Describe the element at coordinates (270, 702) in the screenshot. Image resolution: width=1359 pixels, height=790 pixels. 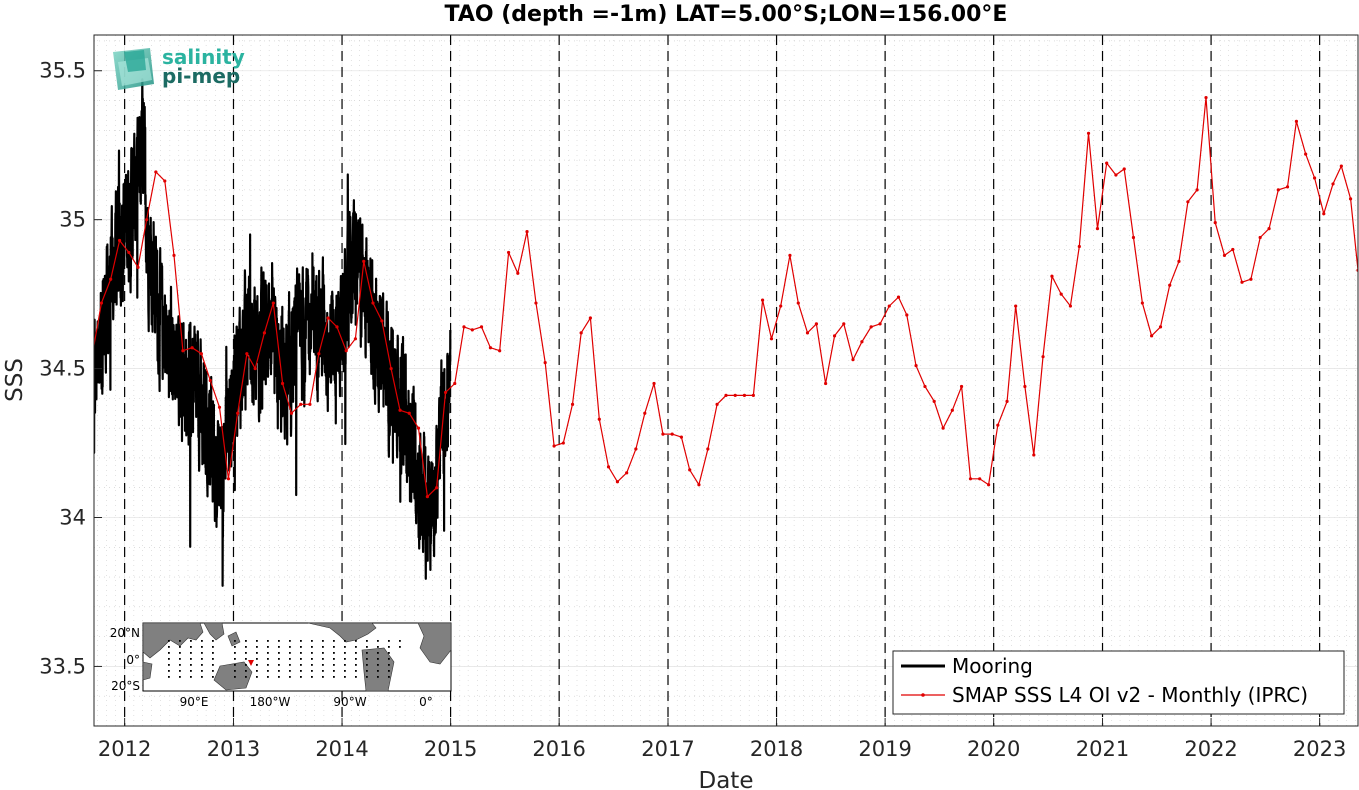
I see `inset-lon-180w: 180°W` at that location.